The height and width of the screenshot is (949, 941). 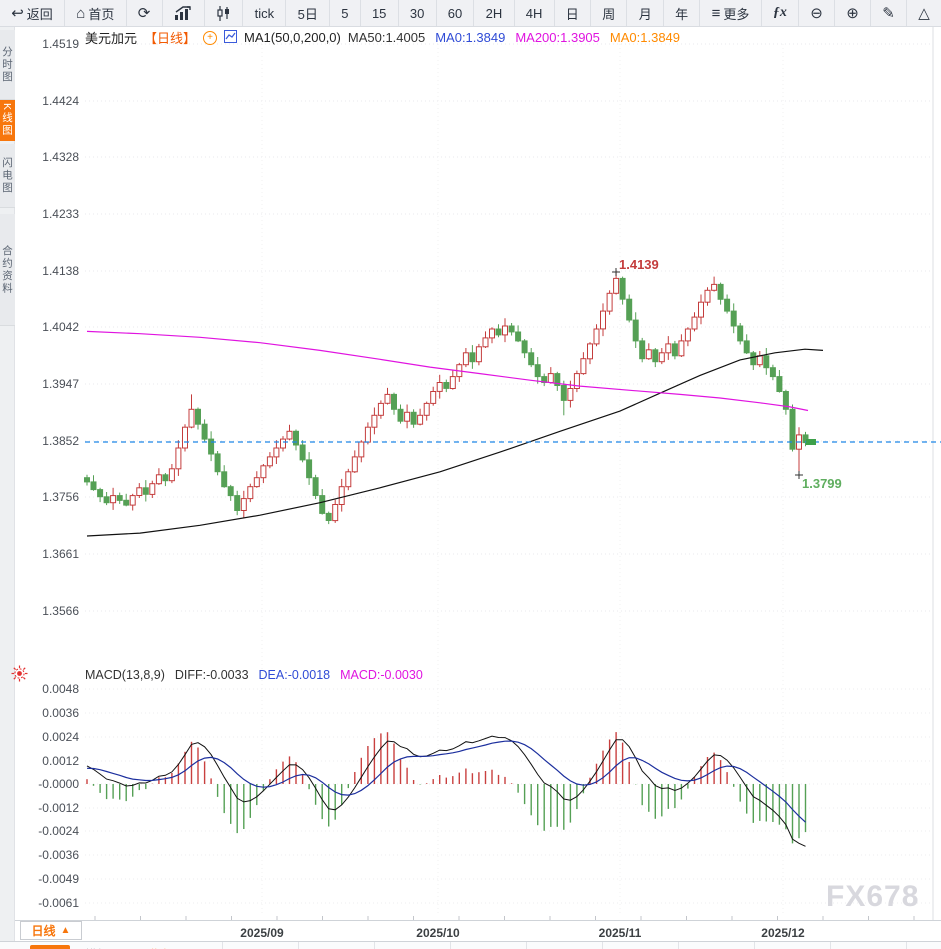 I want to click on period-2h-button: 2H, so click(x=494, y=13).